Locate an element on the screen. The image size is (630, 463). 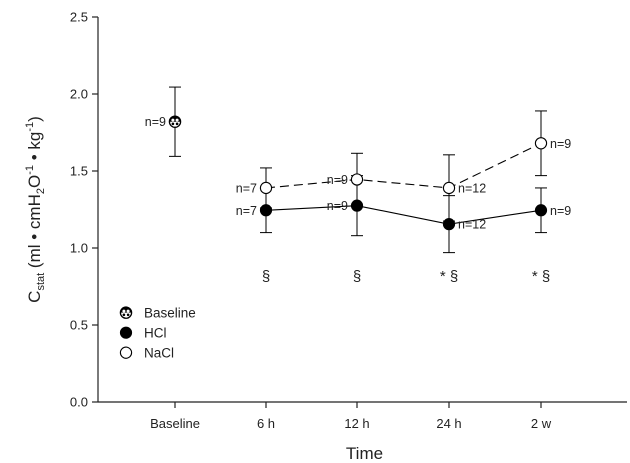
y-tick-label: 2.5 is located at coordinates (79, 17).